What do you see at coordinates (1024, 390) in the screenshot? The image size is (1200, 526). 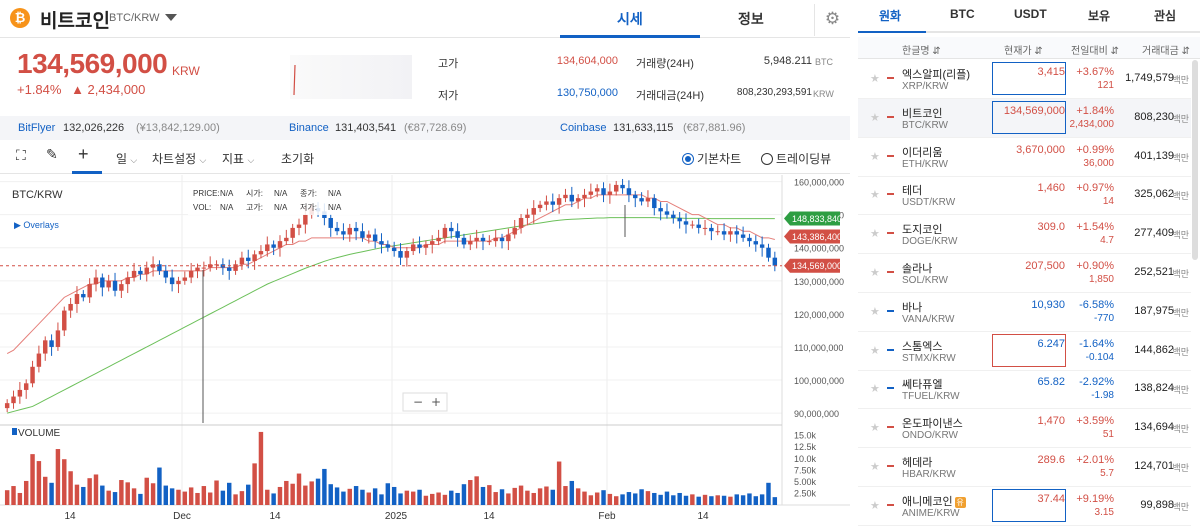 I see `list-item: ★ 쎄타퓨엘 TFUEL/KRW 65.82 -2.92% -1.98 138,824 백만` at bounding box center [1024, 390].